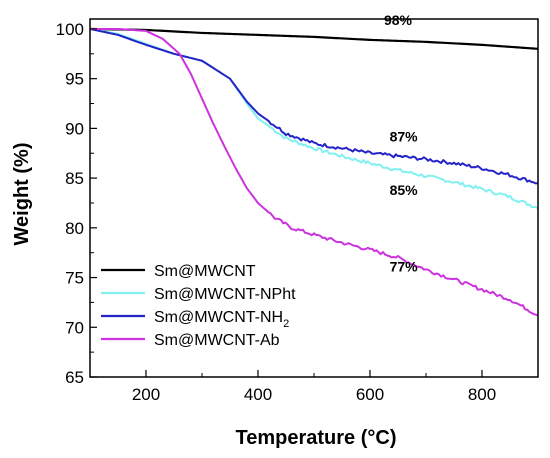 The height and width of the screenshot is (458, 550). I want to click on legend-label: Sm@MWCNT, so click(205, 271).